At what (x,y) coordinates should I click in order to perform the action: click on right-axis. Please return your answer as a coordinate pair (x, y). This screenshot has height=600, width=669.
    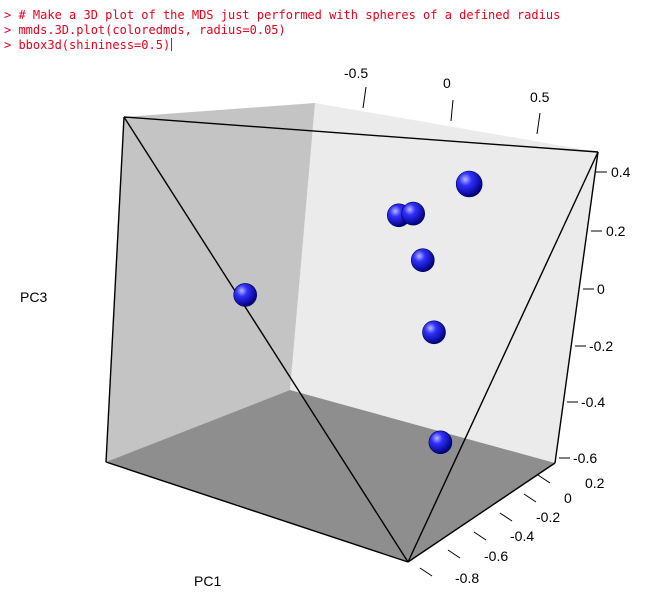
    Looking at the image, I should click on (583, 315).